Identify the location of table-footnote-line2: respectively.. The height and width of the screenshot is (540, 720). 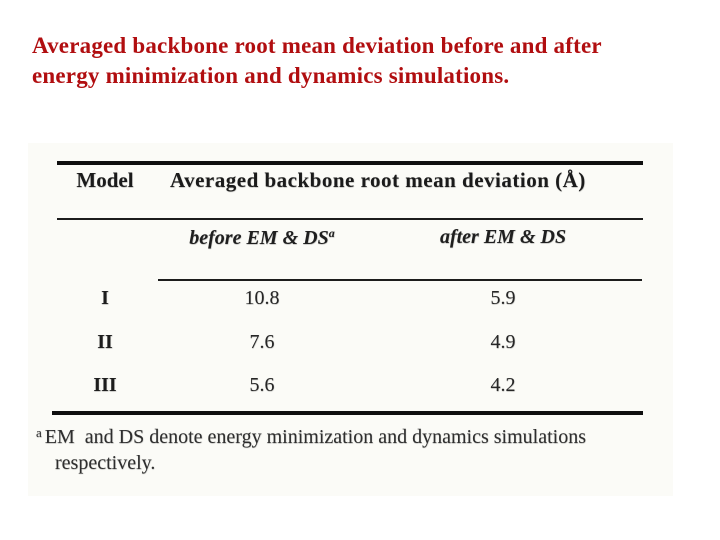
(105, 463).